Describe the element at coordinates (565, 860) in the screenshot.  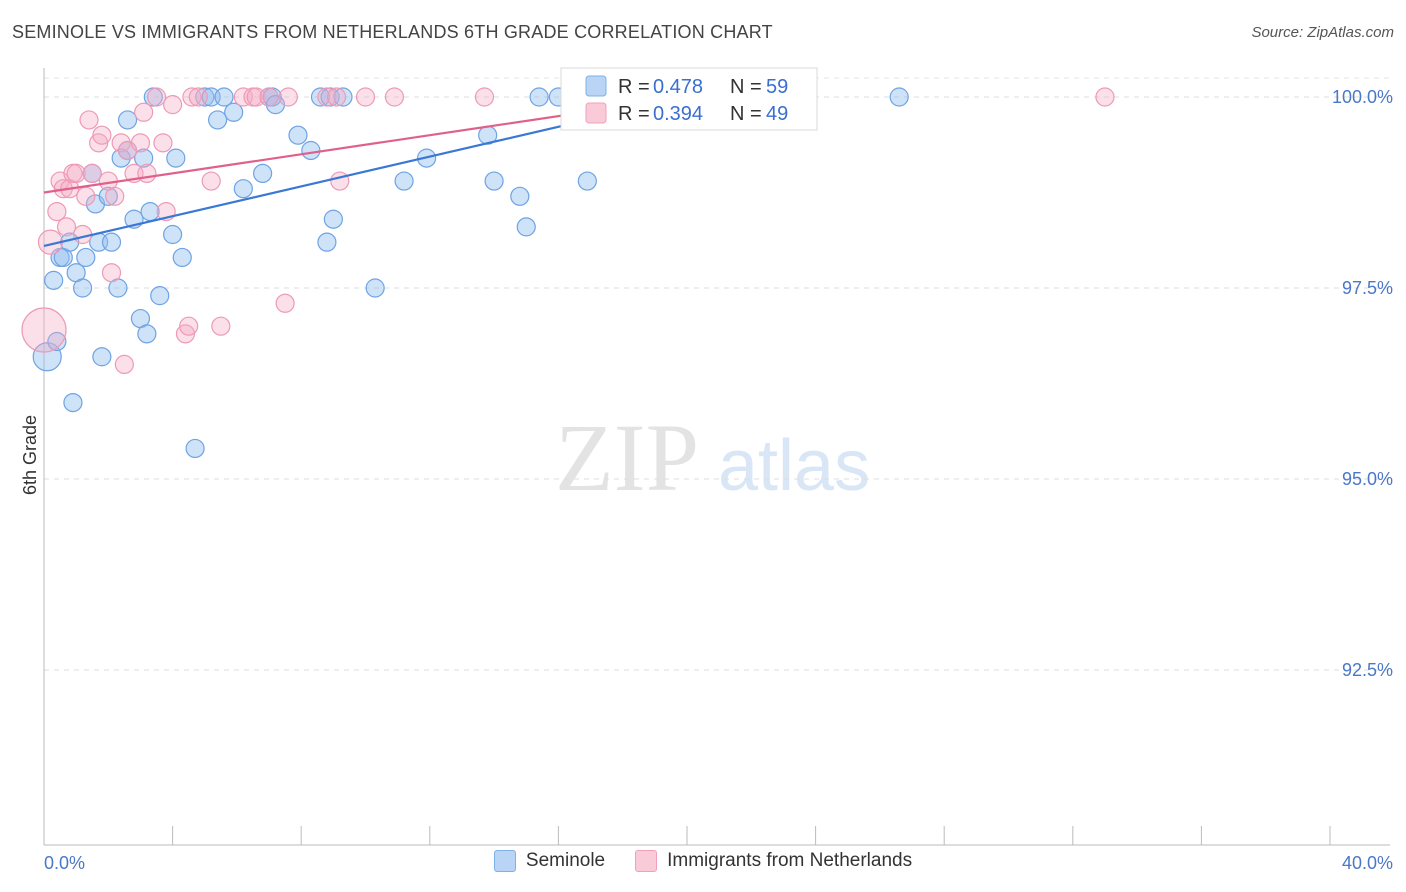
I see `legend-label-seminole: Seminole` at that location.